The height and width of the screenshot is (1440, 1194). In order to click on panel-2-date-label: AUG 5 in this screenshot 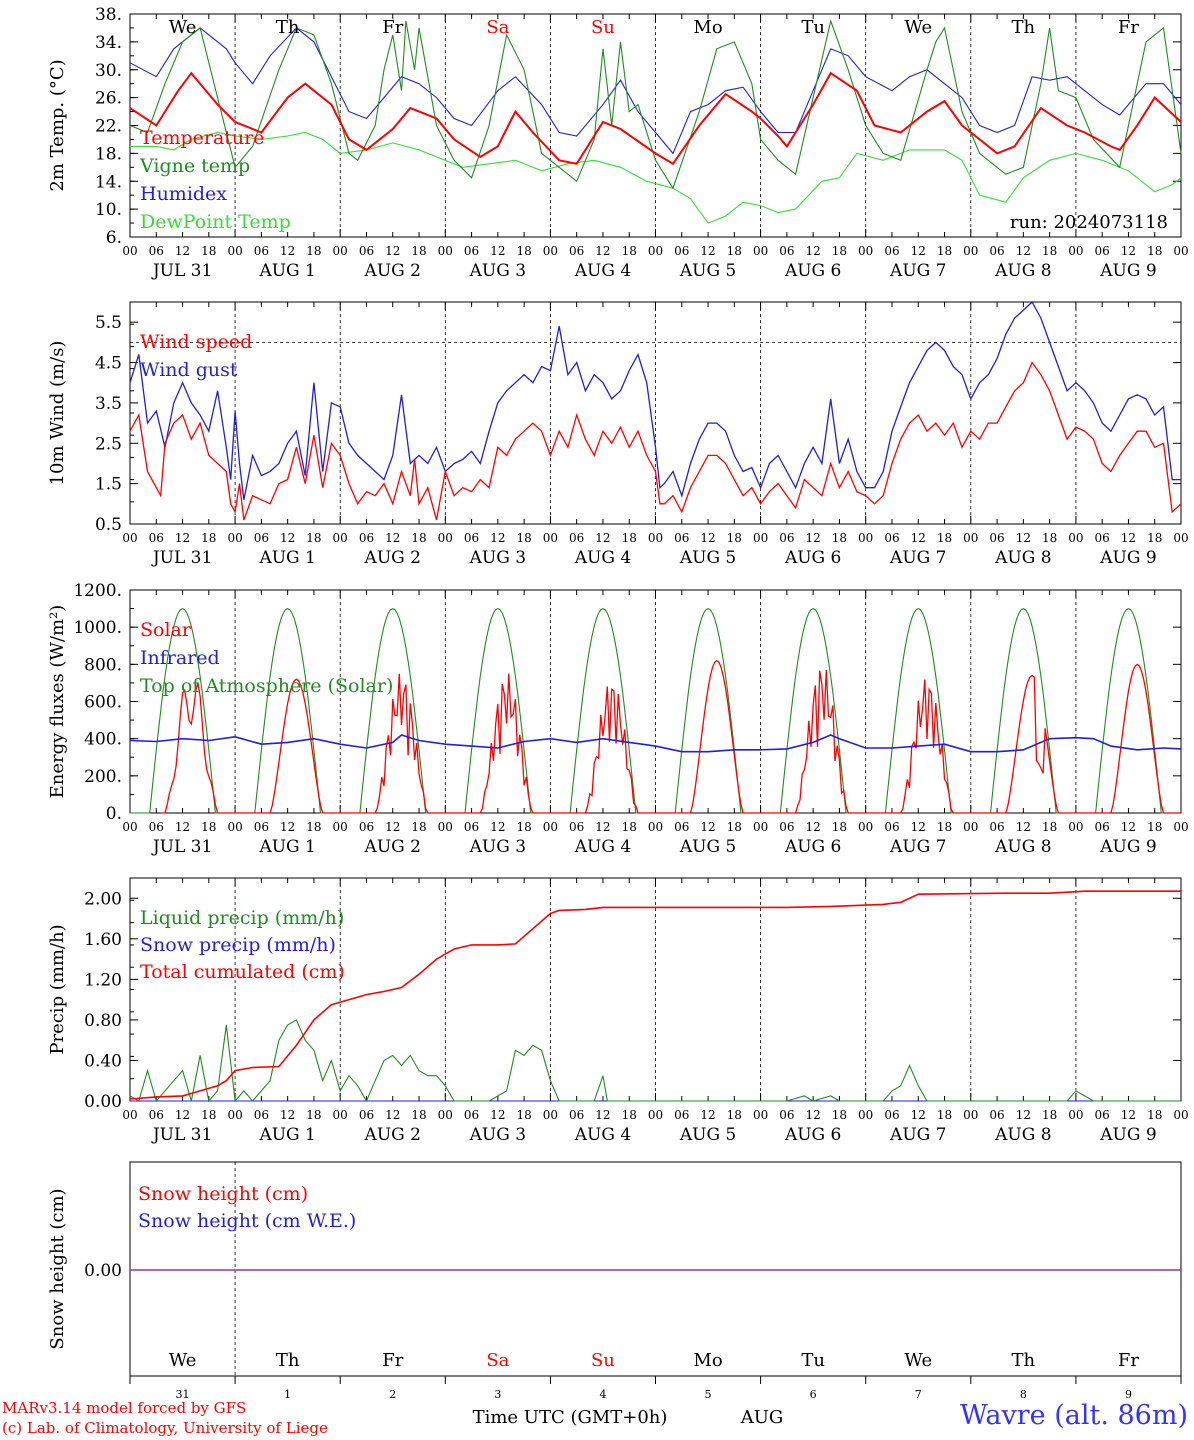, I will do `click(707, 558)`.